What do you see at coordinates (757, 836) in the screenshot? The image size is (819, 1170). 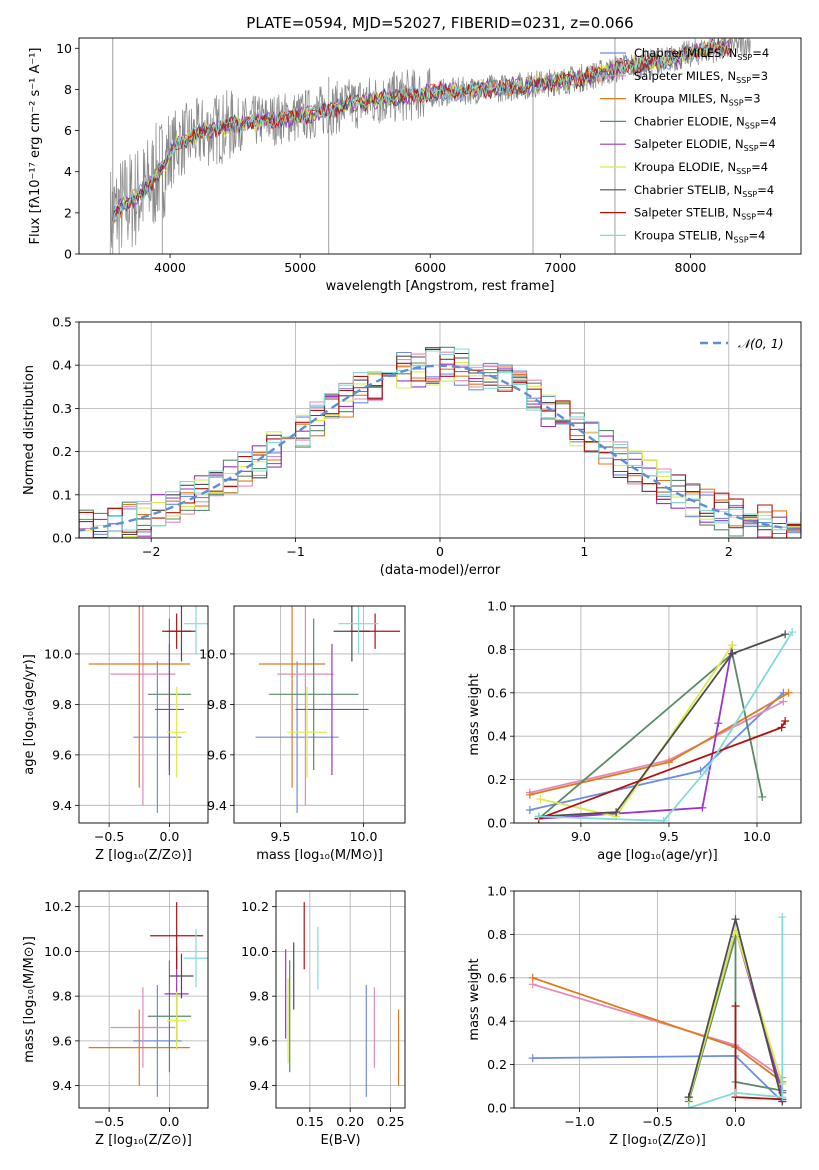 I see `x-tick-label: 10.0` at bounding box center [757, 836].